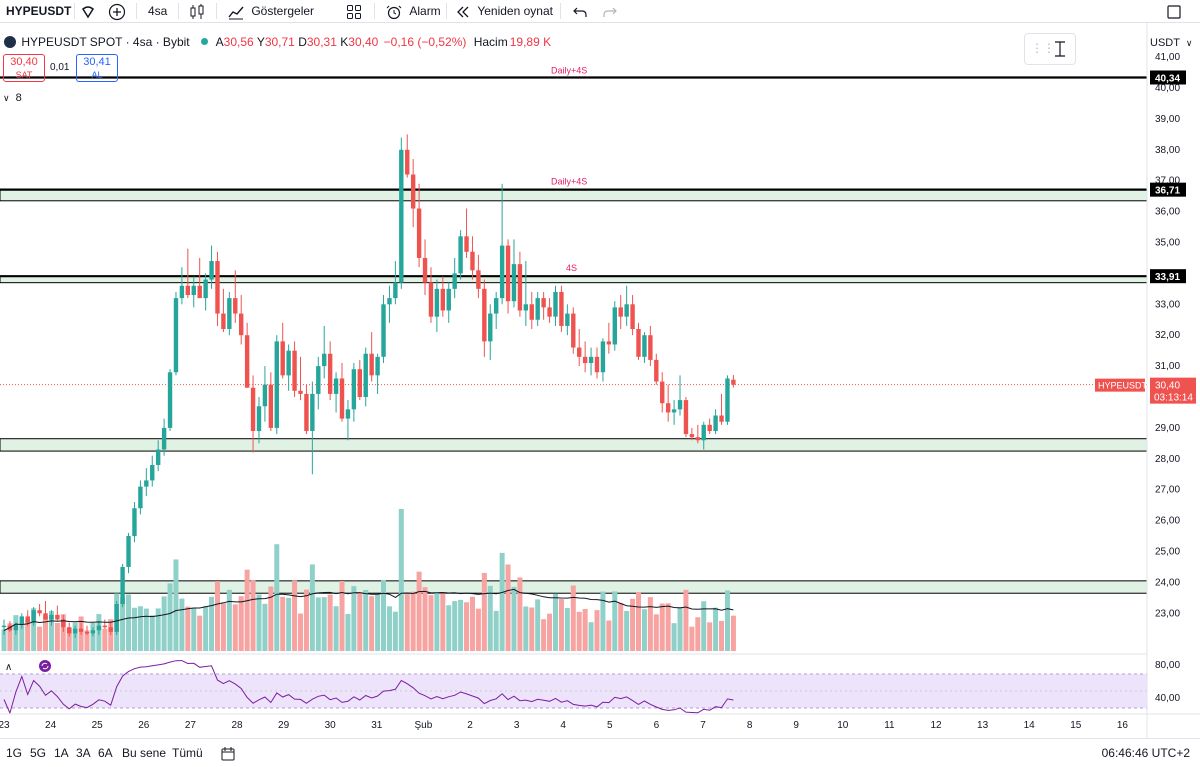  What do you see at coordinates (517, 725) in the screenshot?
I see `time-tick-label: 3` at bounding box center [517, 725].